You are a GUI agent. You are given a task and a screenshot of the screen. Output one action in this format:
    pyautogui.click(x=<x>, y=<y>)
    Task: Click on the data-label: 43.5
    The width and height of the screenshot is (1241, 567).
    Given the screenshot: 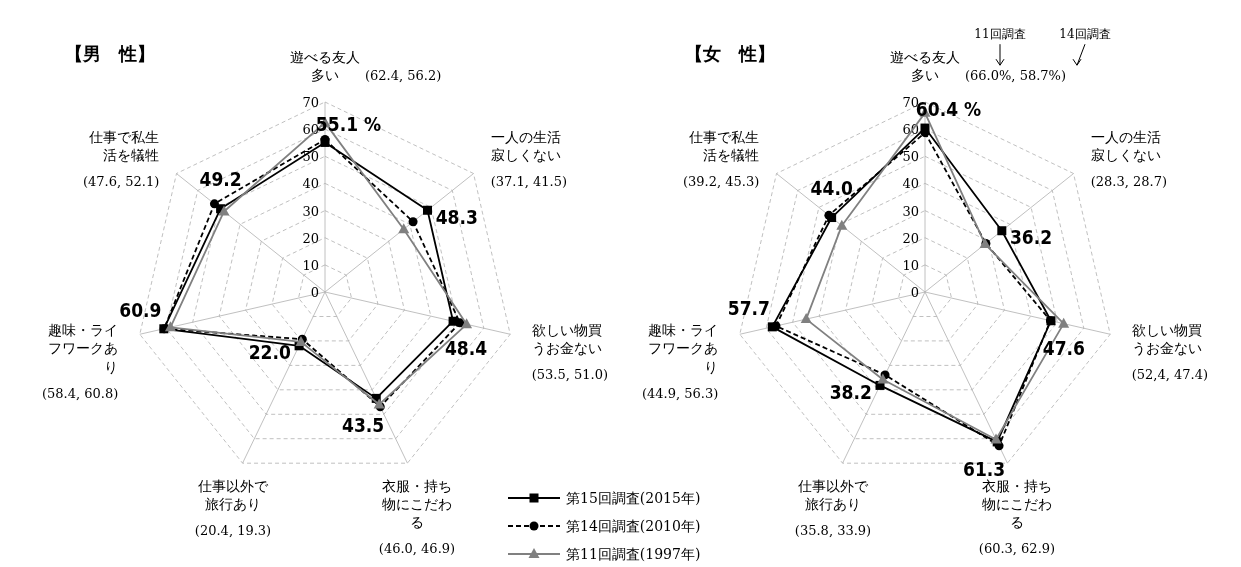 What is the action you would take?
    pyautogui.click(x=363, y=425)
    